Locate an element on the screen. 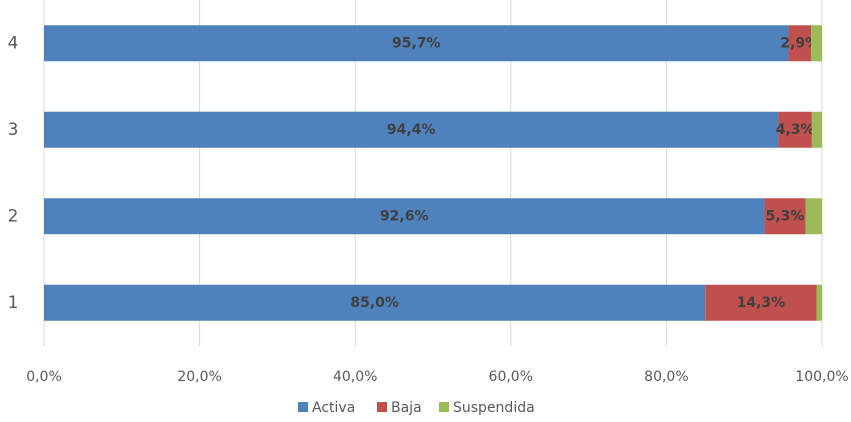 This screenshot has height=422, width=851. data-label: 4,3% is located at coordinates (795, 130).